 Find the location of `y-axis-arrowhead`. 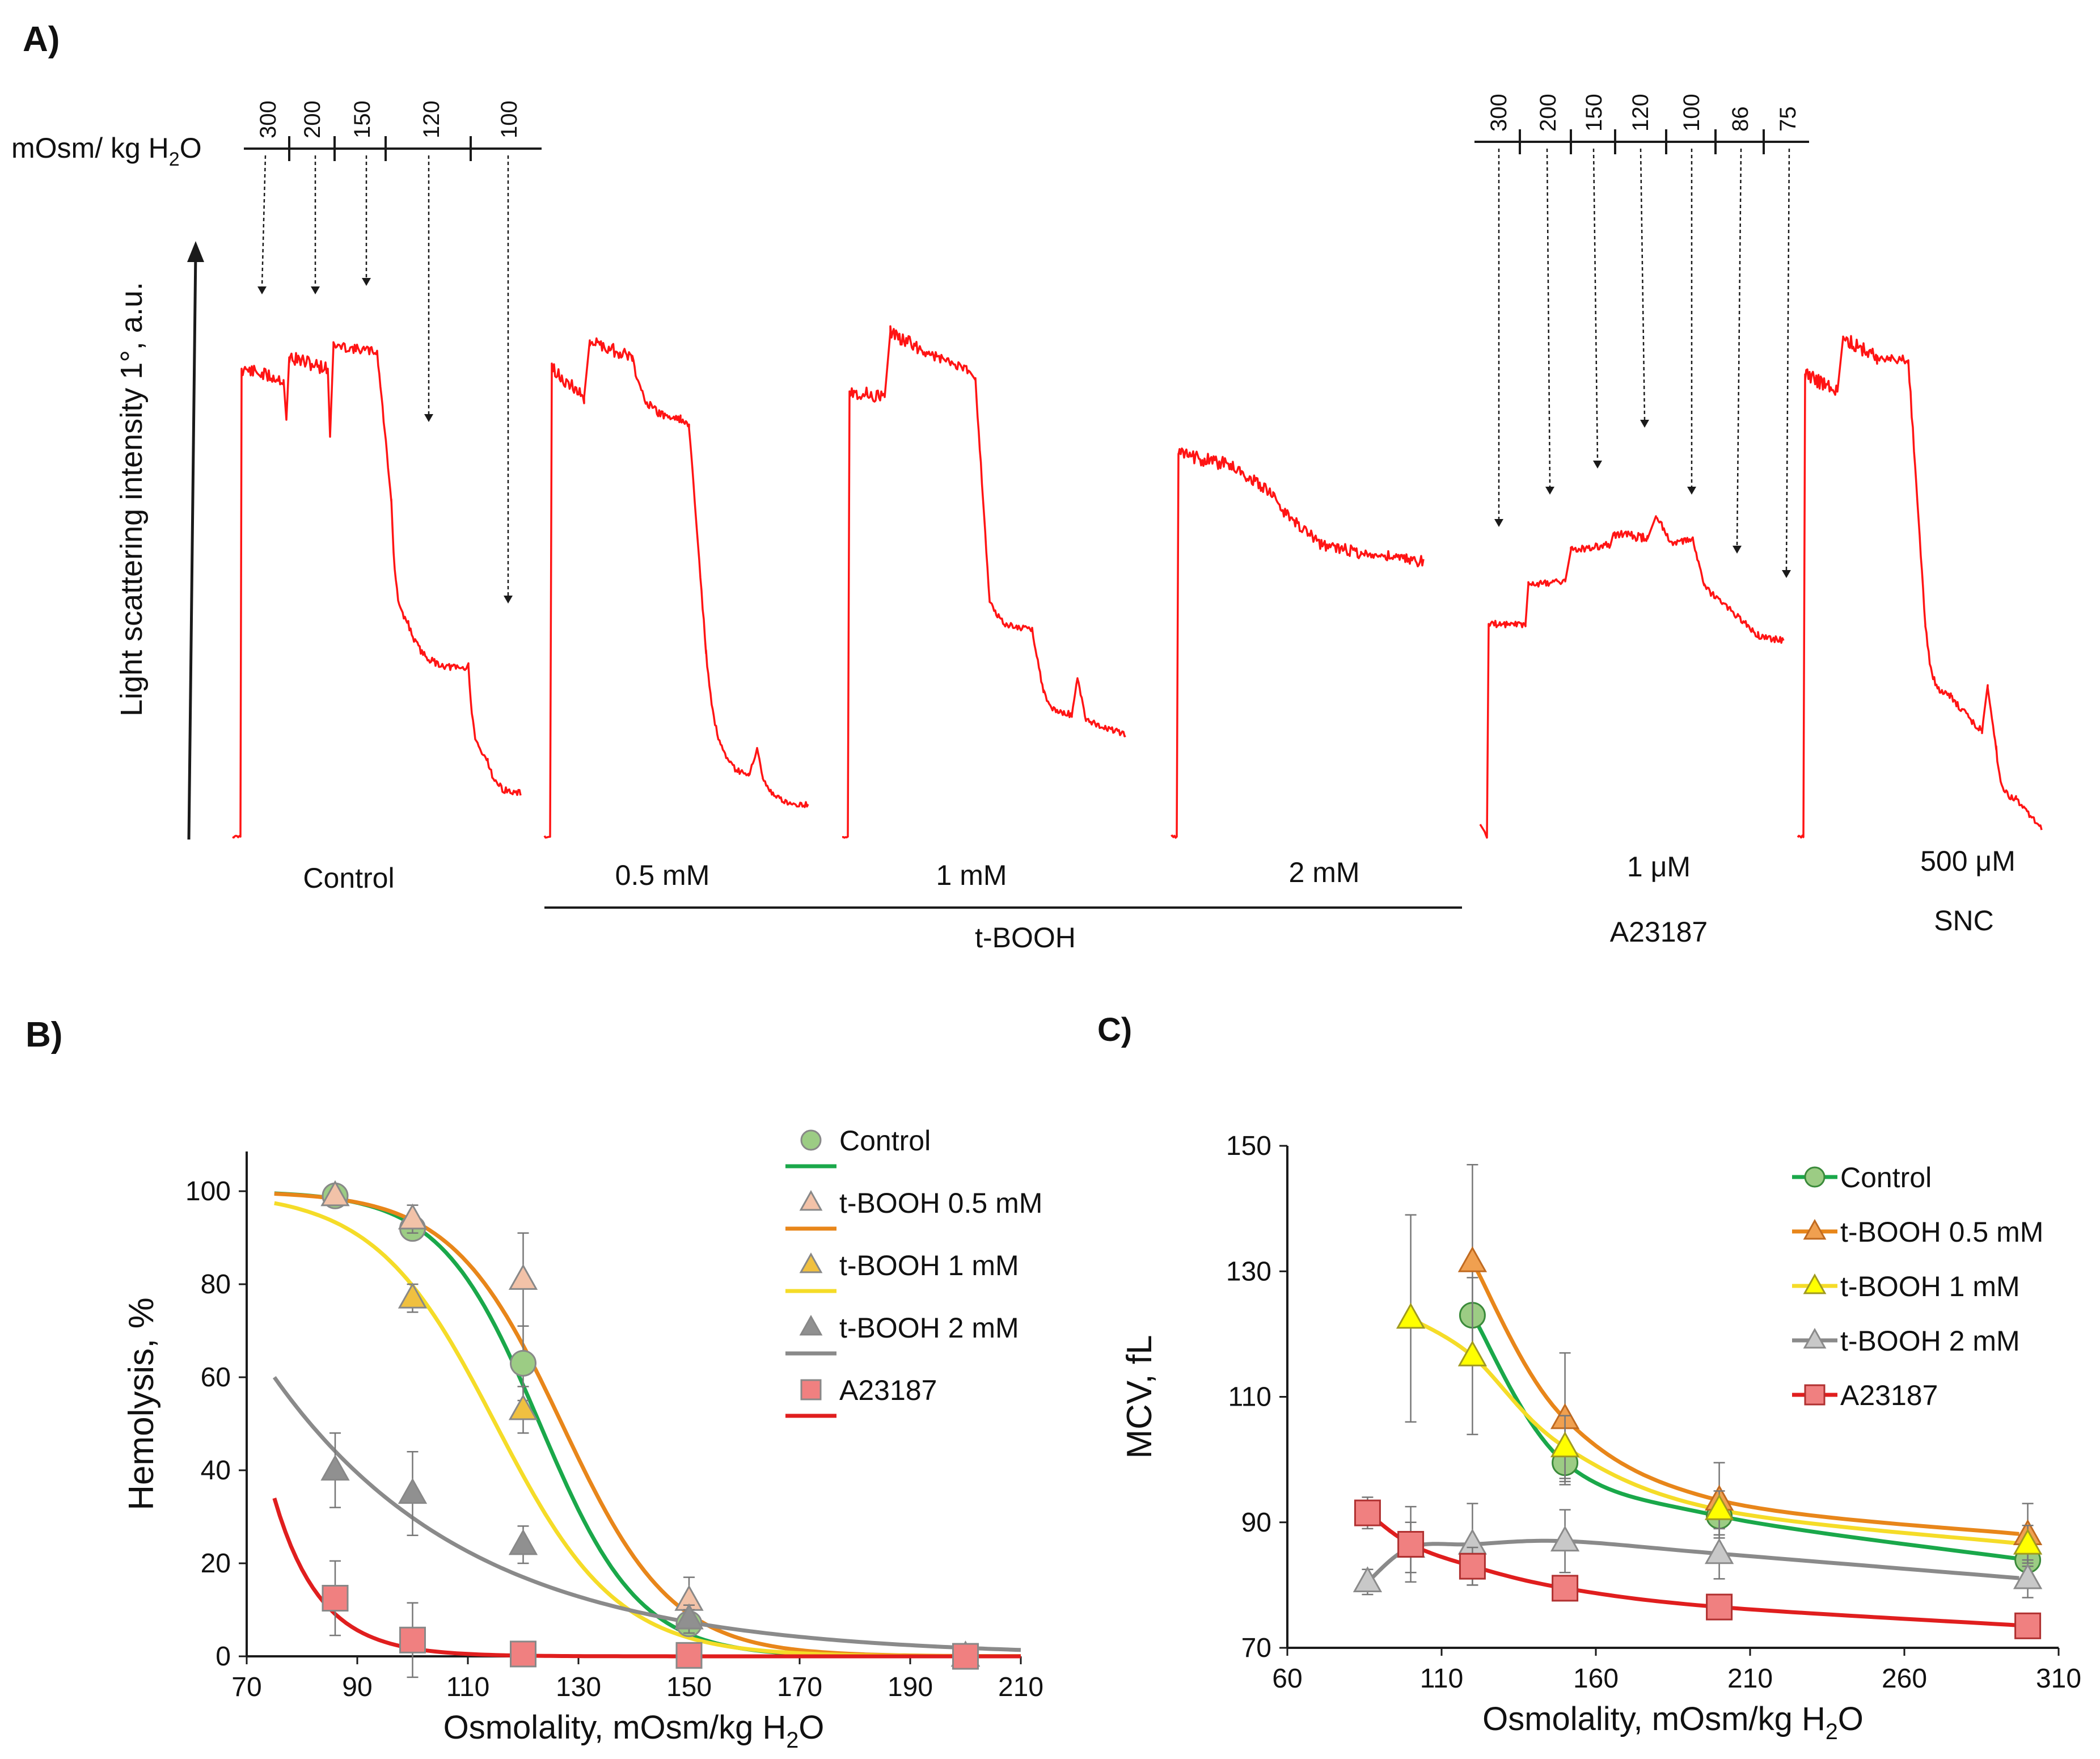

y-axis-arrowhead is located at coordinates (195, 251).